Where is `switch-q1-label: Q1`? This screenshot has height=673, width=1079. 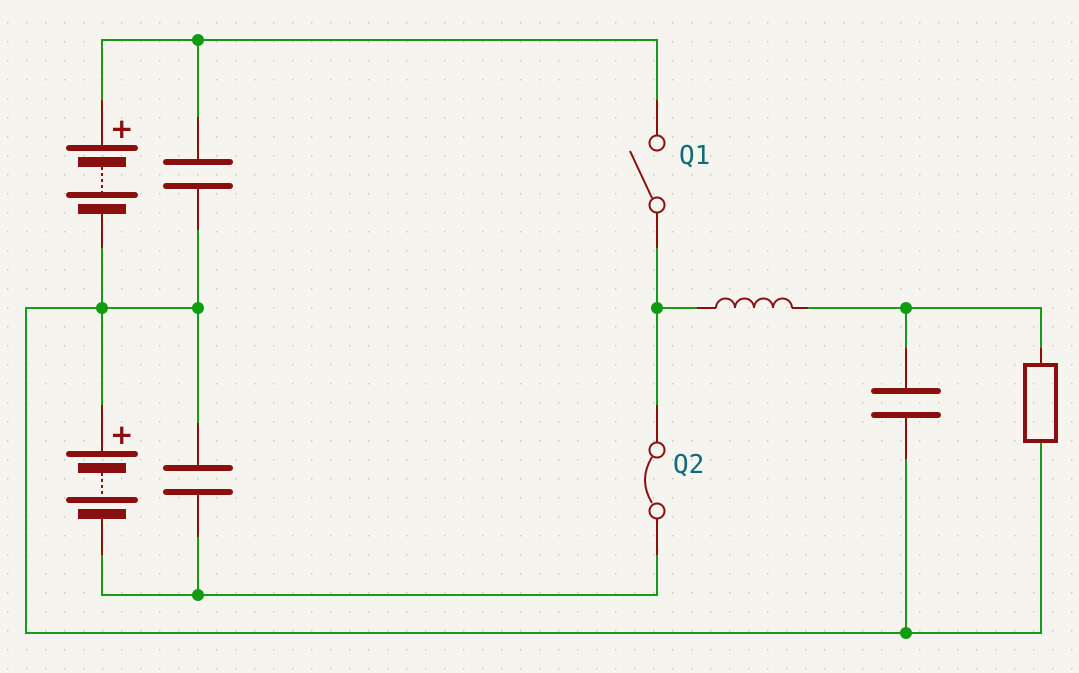 switch-q1-label: Q1 is located at coordinates (694, 156).